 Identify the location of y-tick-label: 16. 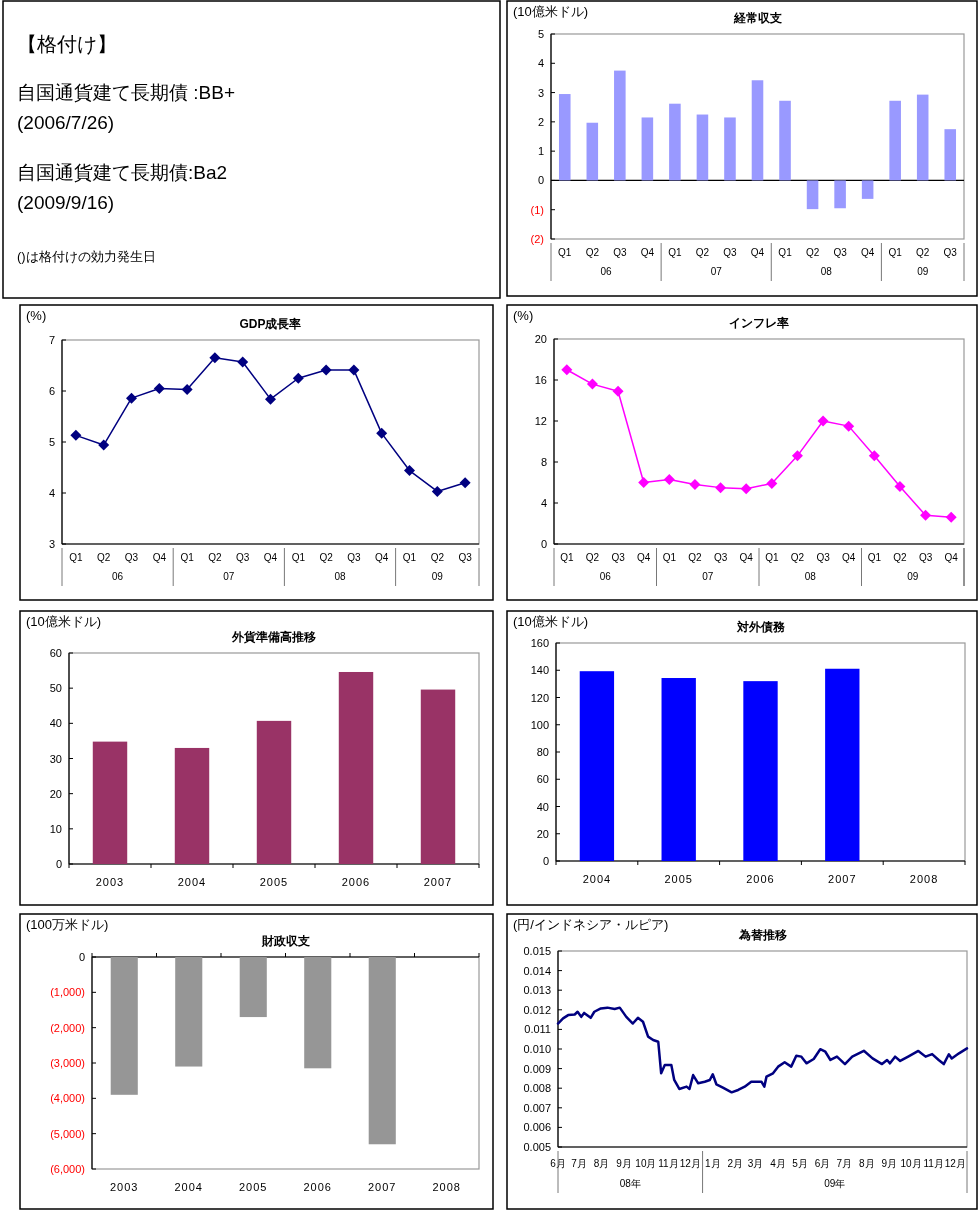
(540, 380).